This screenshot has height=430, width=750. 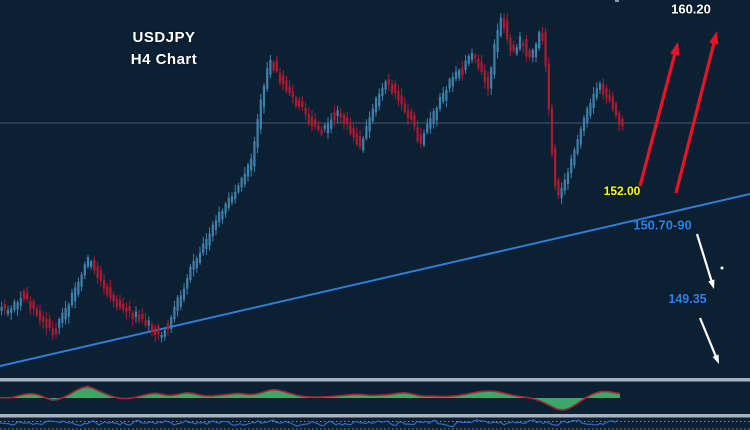 What do you see at coordinates (375, 416) in the screenshot?
I see `panel-separator-bottom` at bounding box center [375, 416].